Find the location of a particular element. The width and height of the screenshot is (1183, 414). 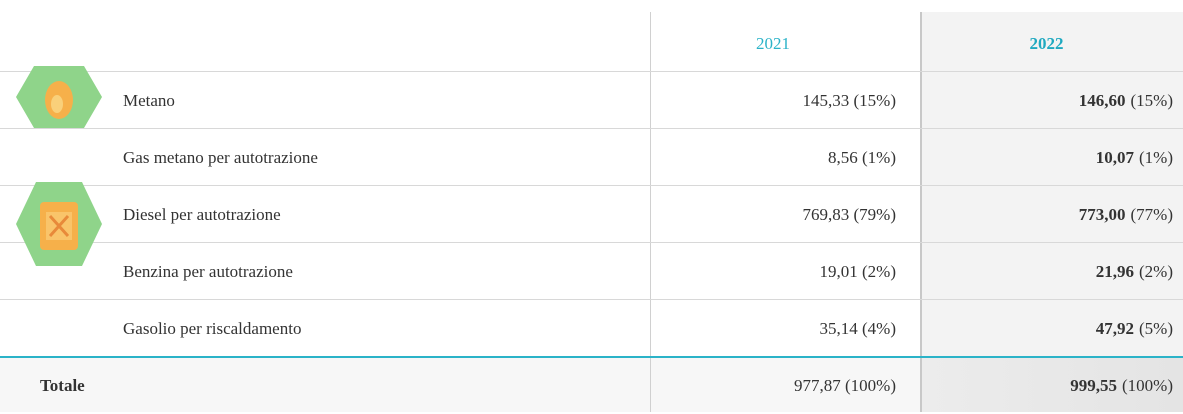

row-label: Gas metano per autotrazione is located at coordinates (220, 157).